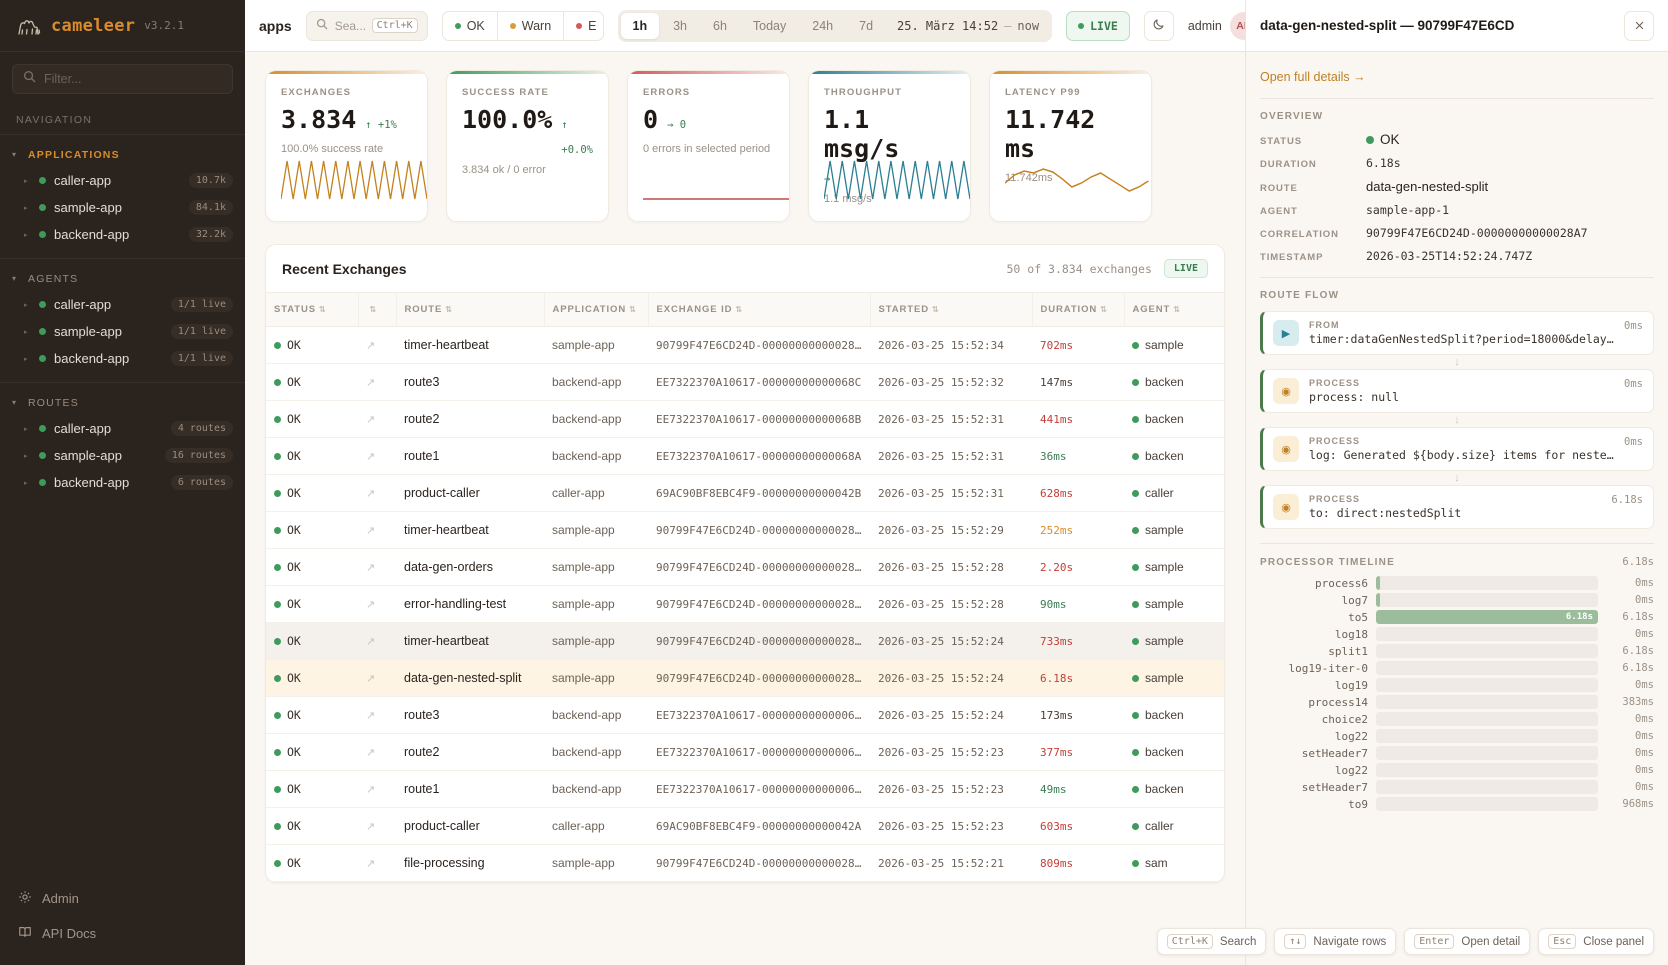 This screenshot has height=965, width=1668. Describe the element at coordinates (377, 678) in the screenshot. I see `trend-cell: ↗` at that location.